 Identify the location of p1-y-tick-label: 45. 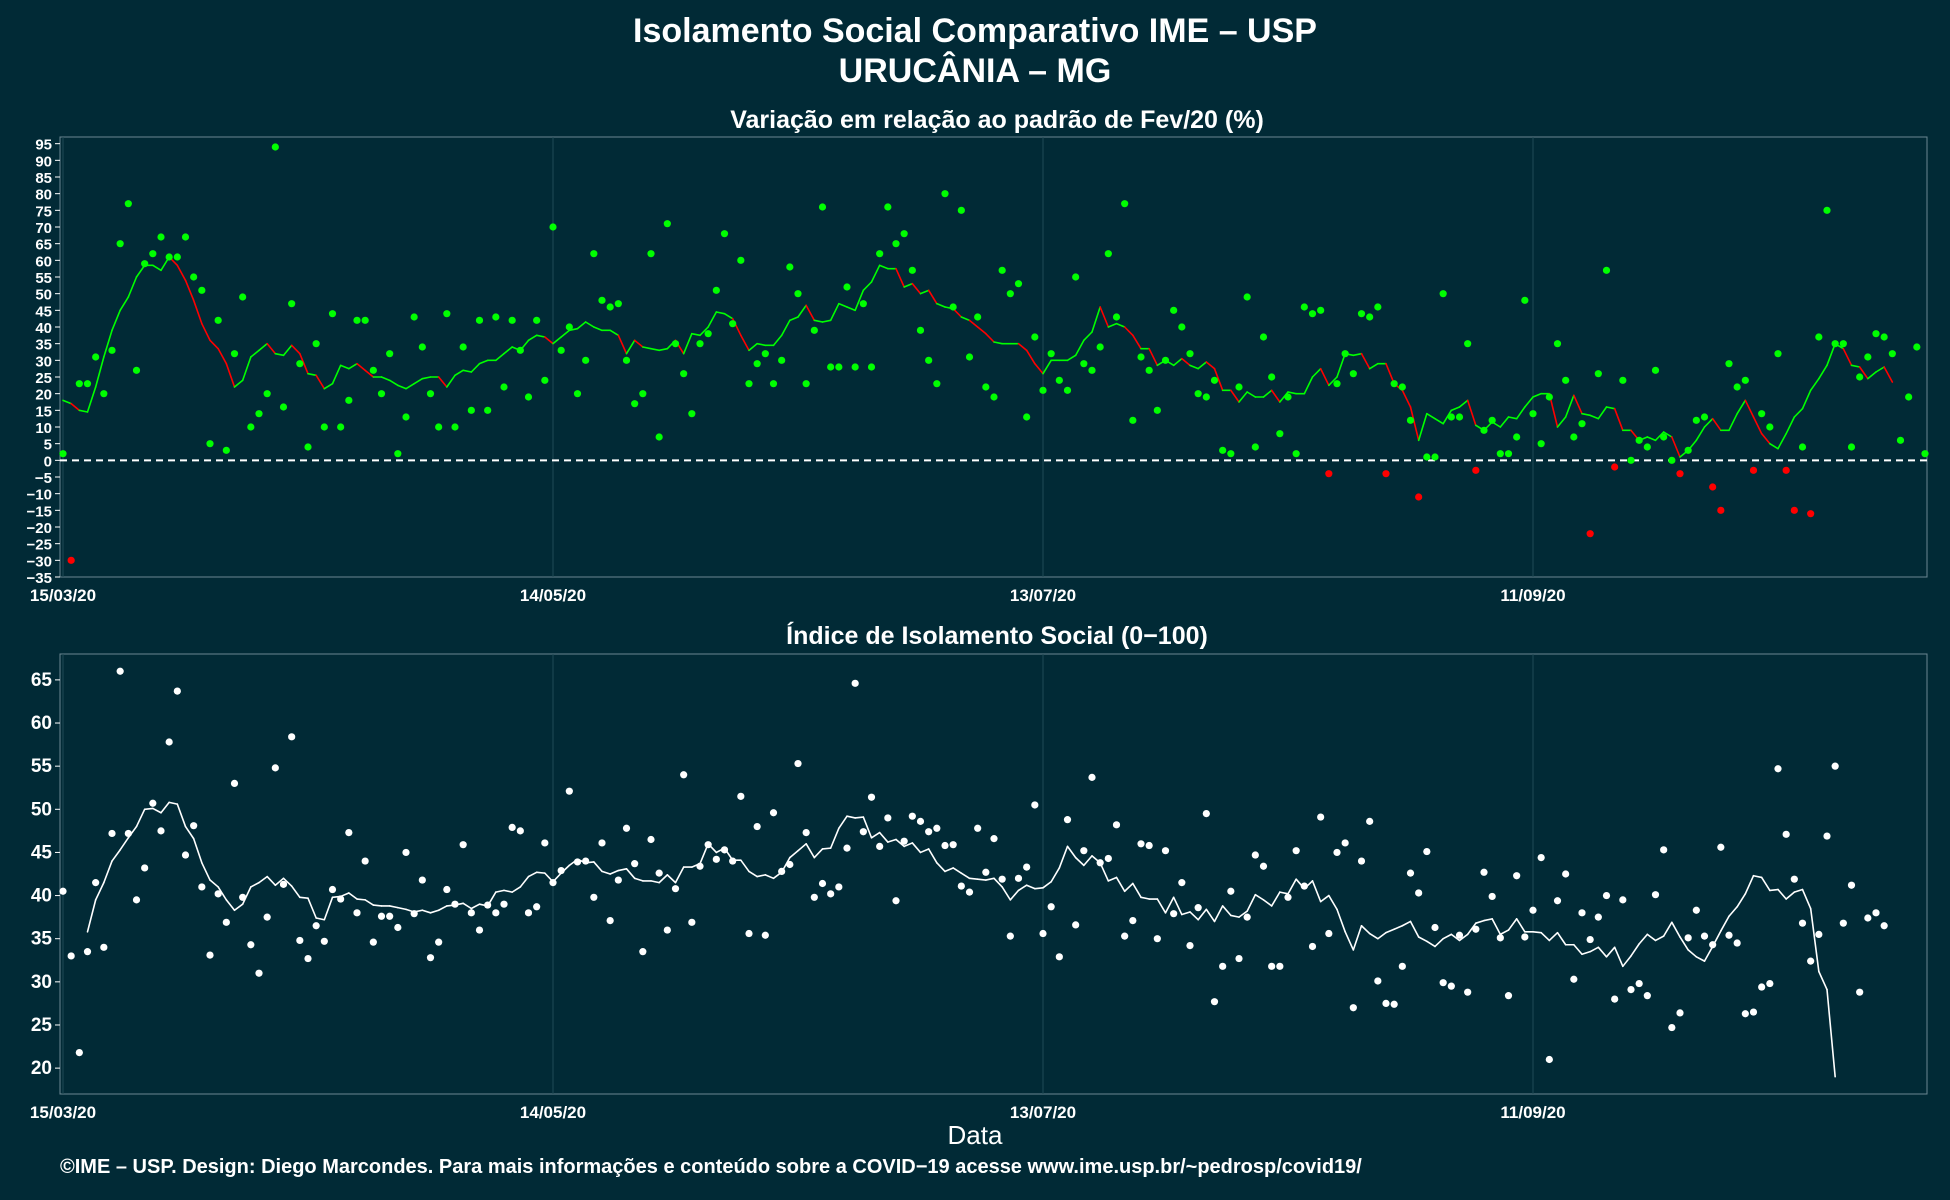
(43, 311).